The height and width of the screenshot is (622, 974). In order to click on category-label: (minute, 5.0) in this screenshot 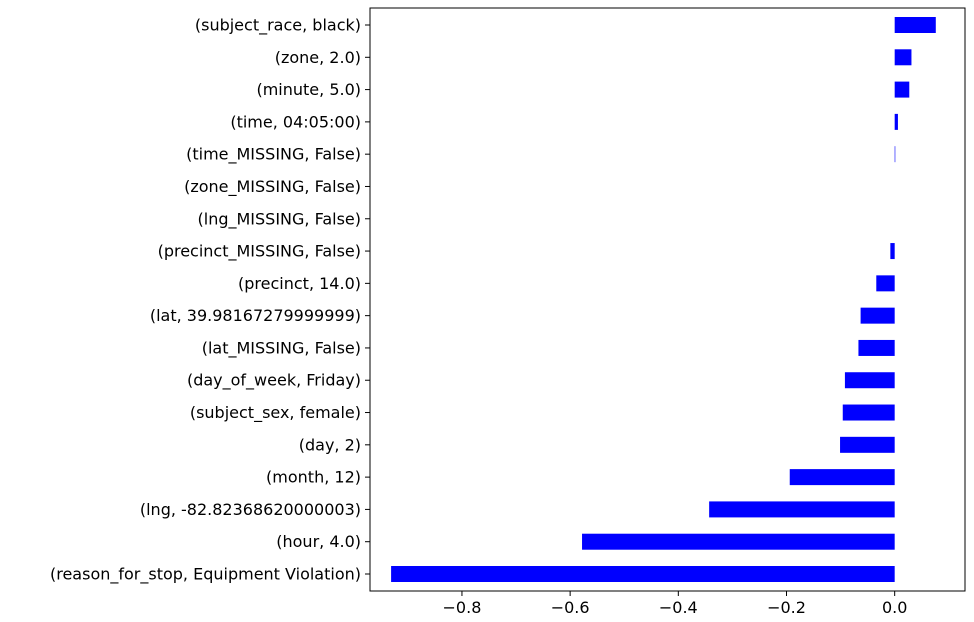, I will do `click(308, 89)`.